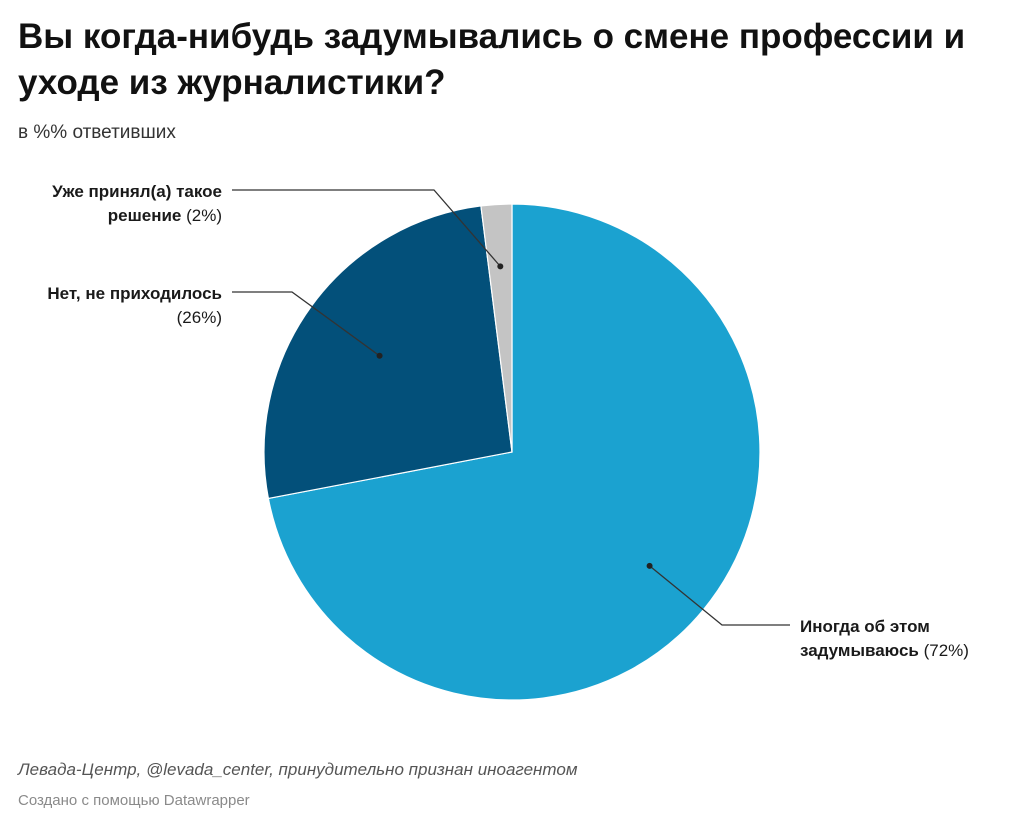 Image resolution: width=1024 pixels, height=827 pixels. Describe the element at coordinates (137, 203) in the screenshot. I see `slice-label-уже-принял-а-такое-решение: Уже принял(а) такое решение (2%)` at that location.